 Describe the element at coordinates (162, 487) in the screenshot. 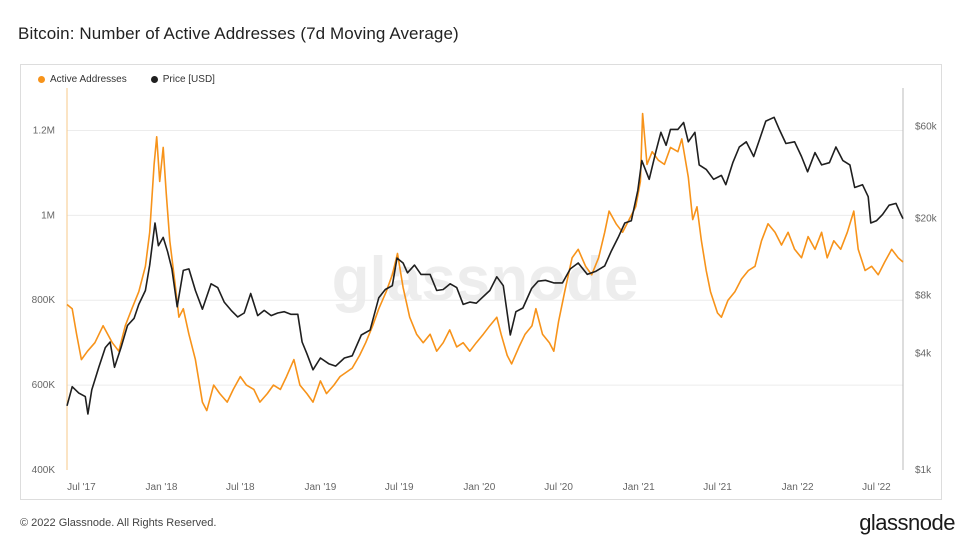

I see `x-tick-label: Jan '18` at that location.